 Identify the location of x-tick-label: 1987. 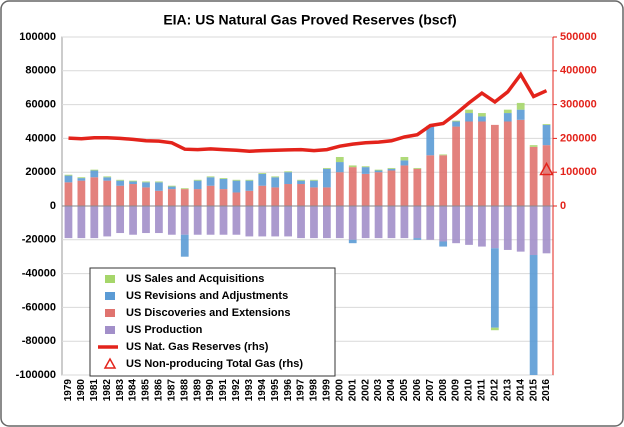
(171, 390).